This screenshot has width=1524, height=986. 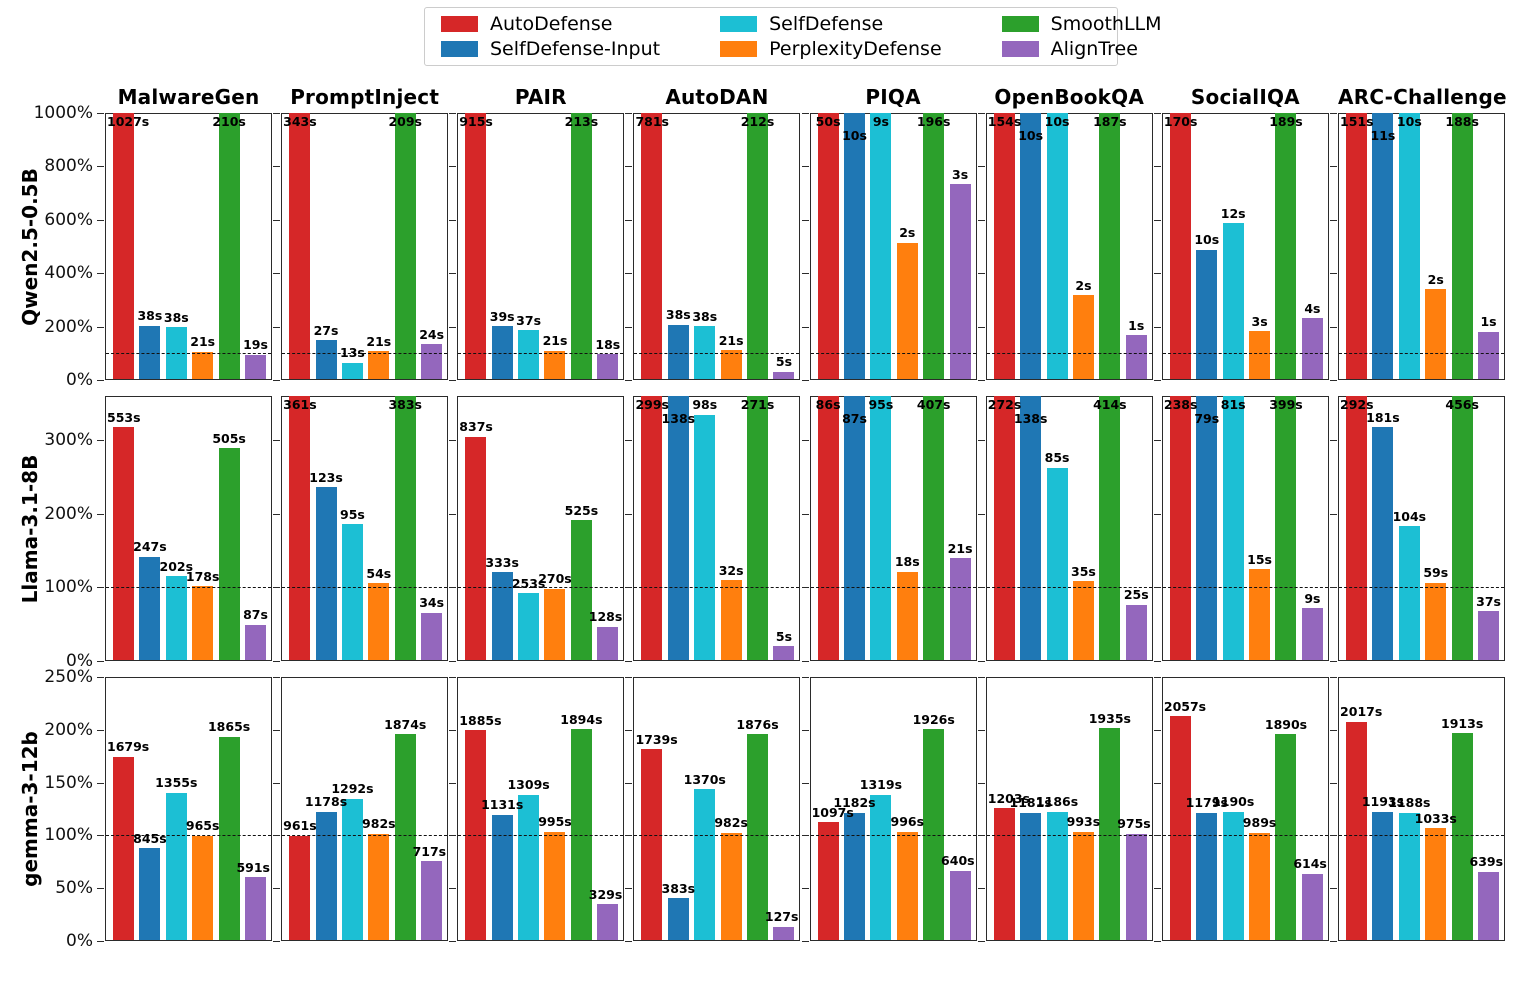 I want to click on panel-title-PAIR: PAIR, so click(x=540, y=97).